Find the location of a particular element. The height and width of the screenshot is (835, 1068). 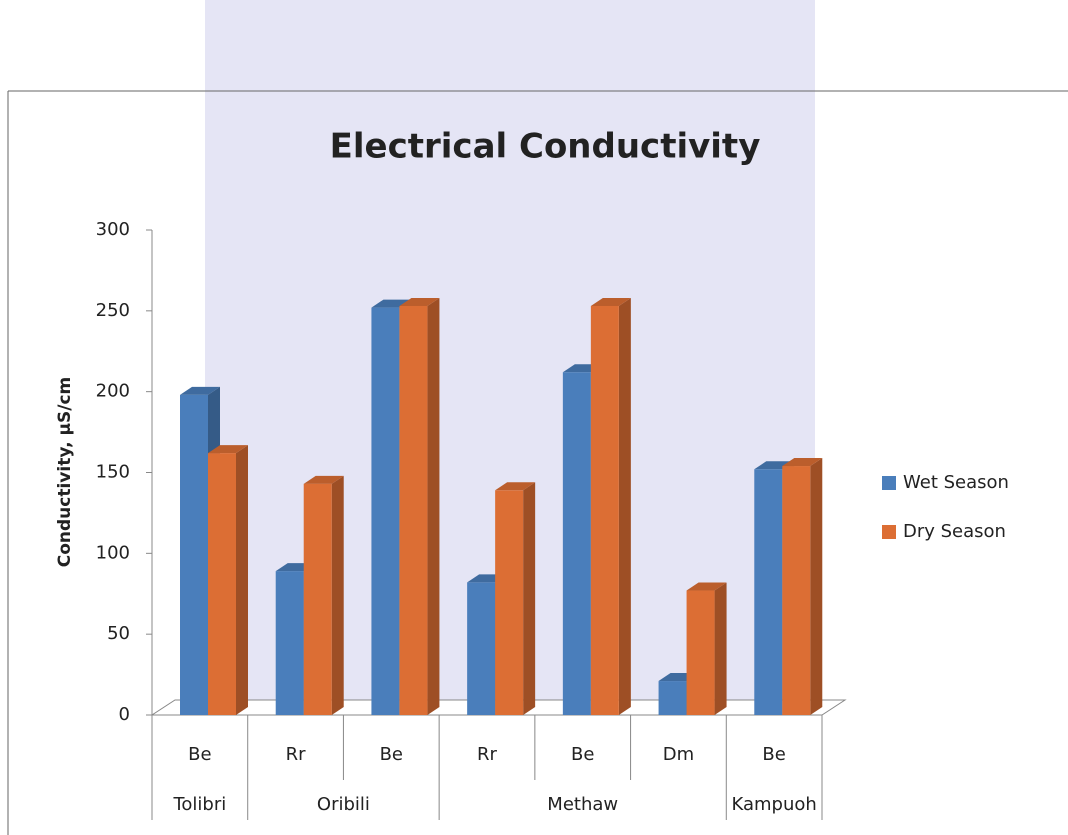

y-axis-title: Conductivity, µS/cm is located at coordinates (65, 472).